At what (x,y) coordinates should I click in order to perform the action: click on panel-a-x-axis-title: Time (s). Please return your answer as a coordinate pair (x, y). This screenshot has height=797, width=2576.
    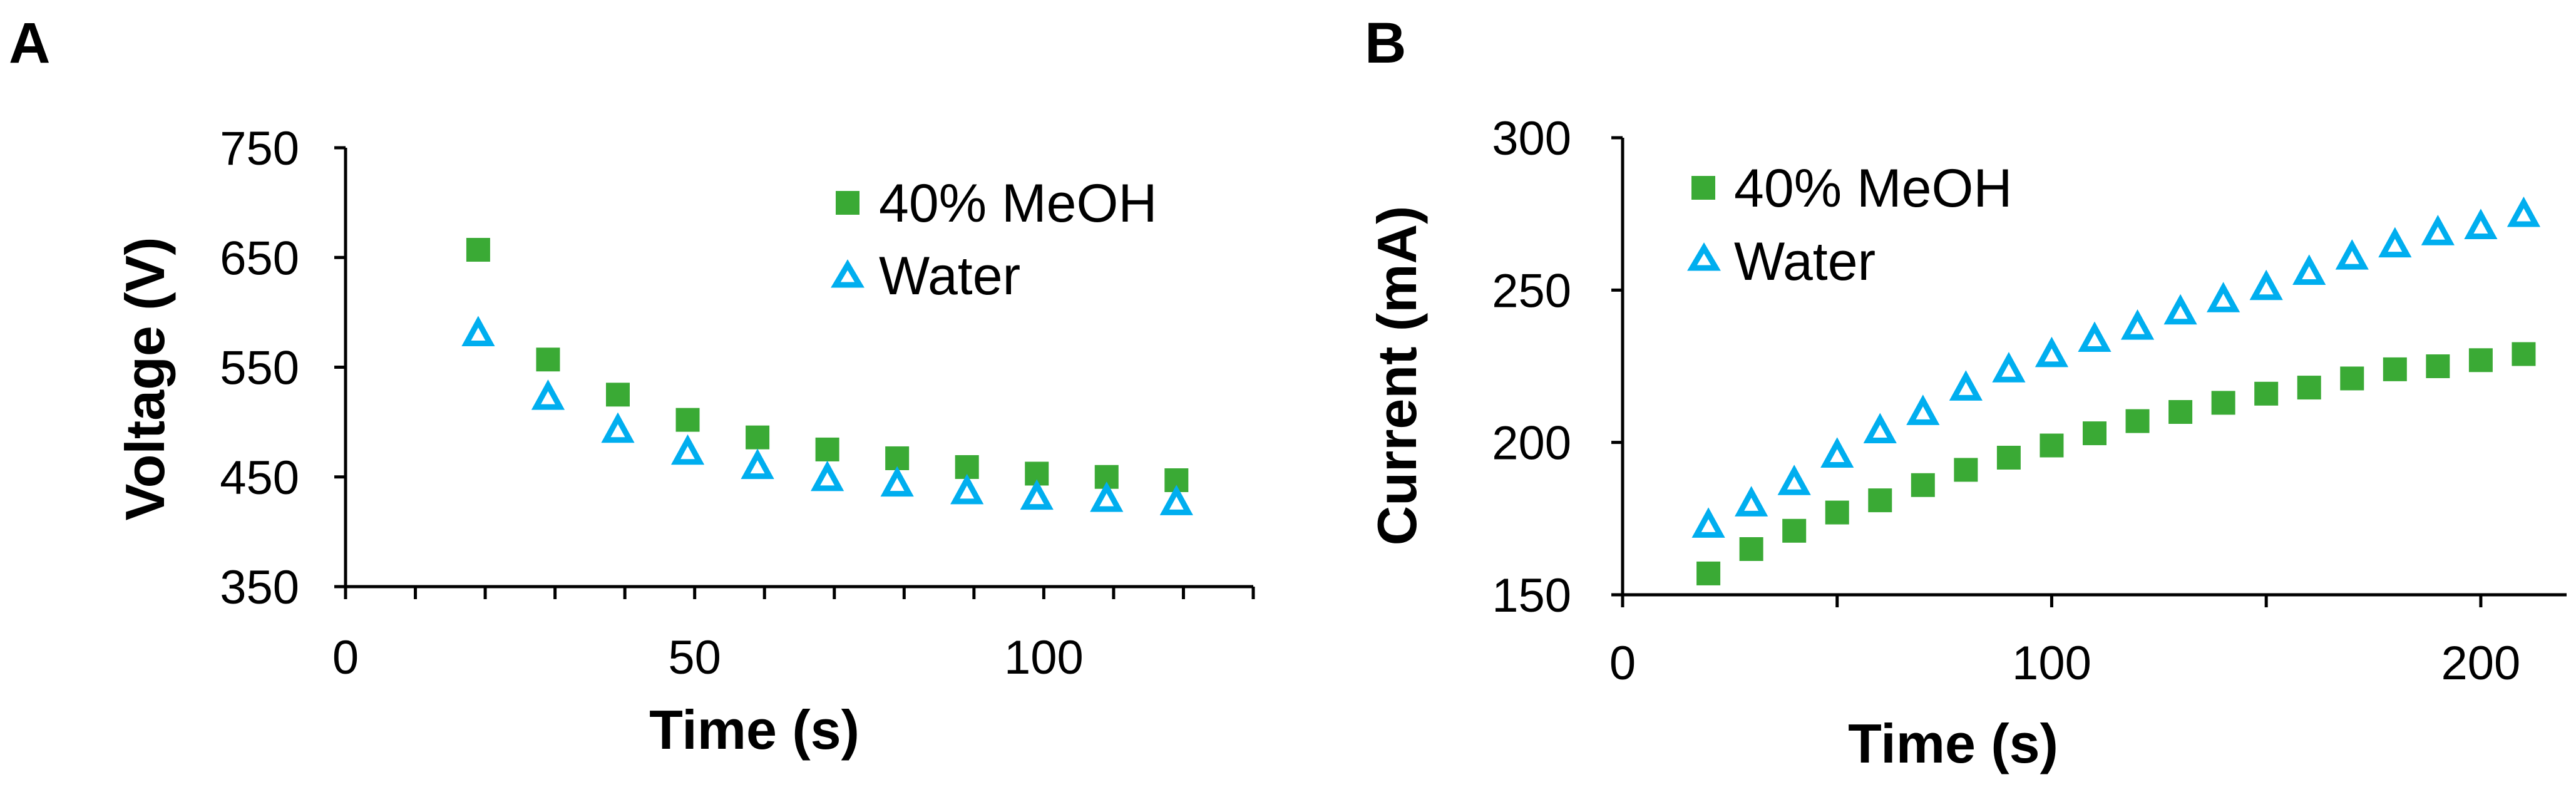
    Looking at the image, I should click on (754, 730).